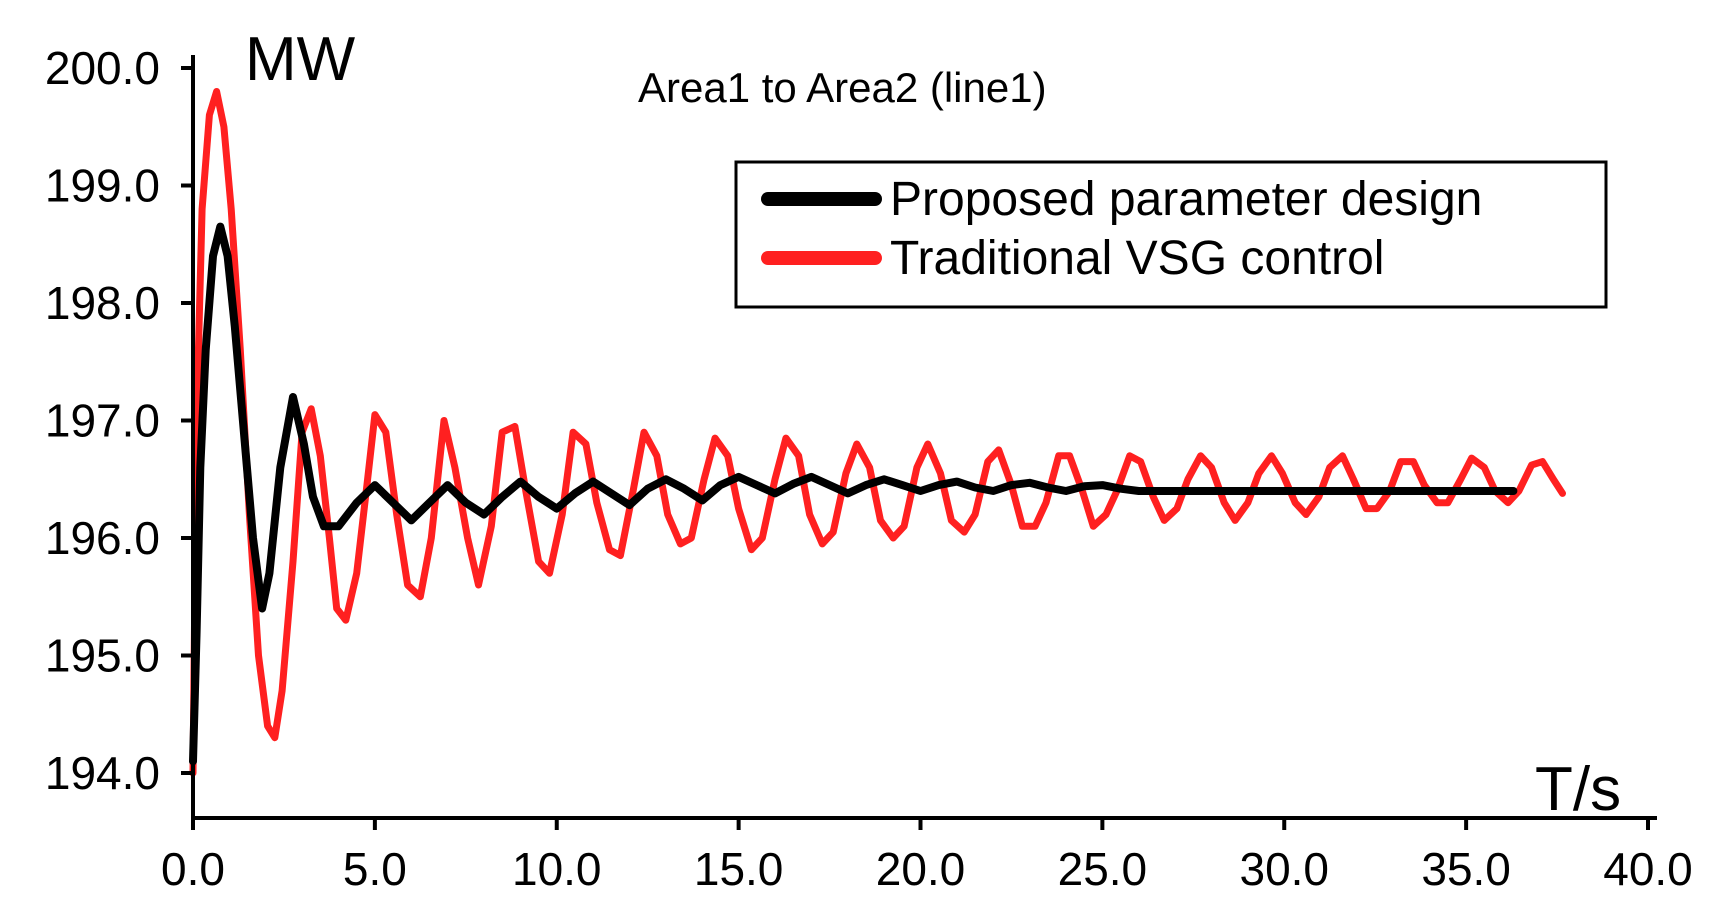  I want to click on y-tick-label: 200.0, so click(102, 68).